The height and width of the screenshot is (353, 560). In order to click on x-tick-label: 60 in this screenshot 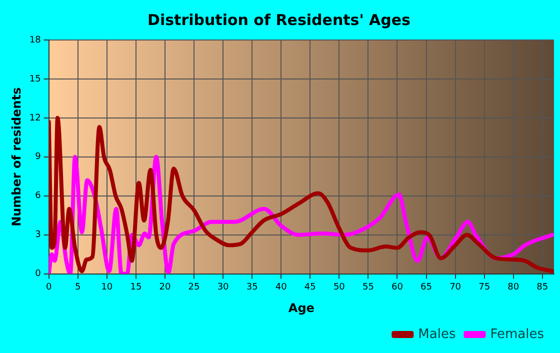, I will do `click(398, 287)`.